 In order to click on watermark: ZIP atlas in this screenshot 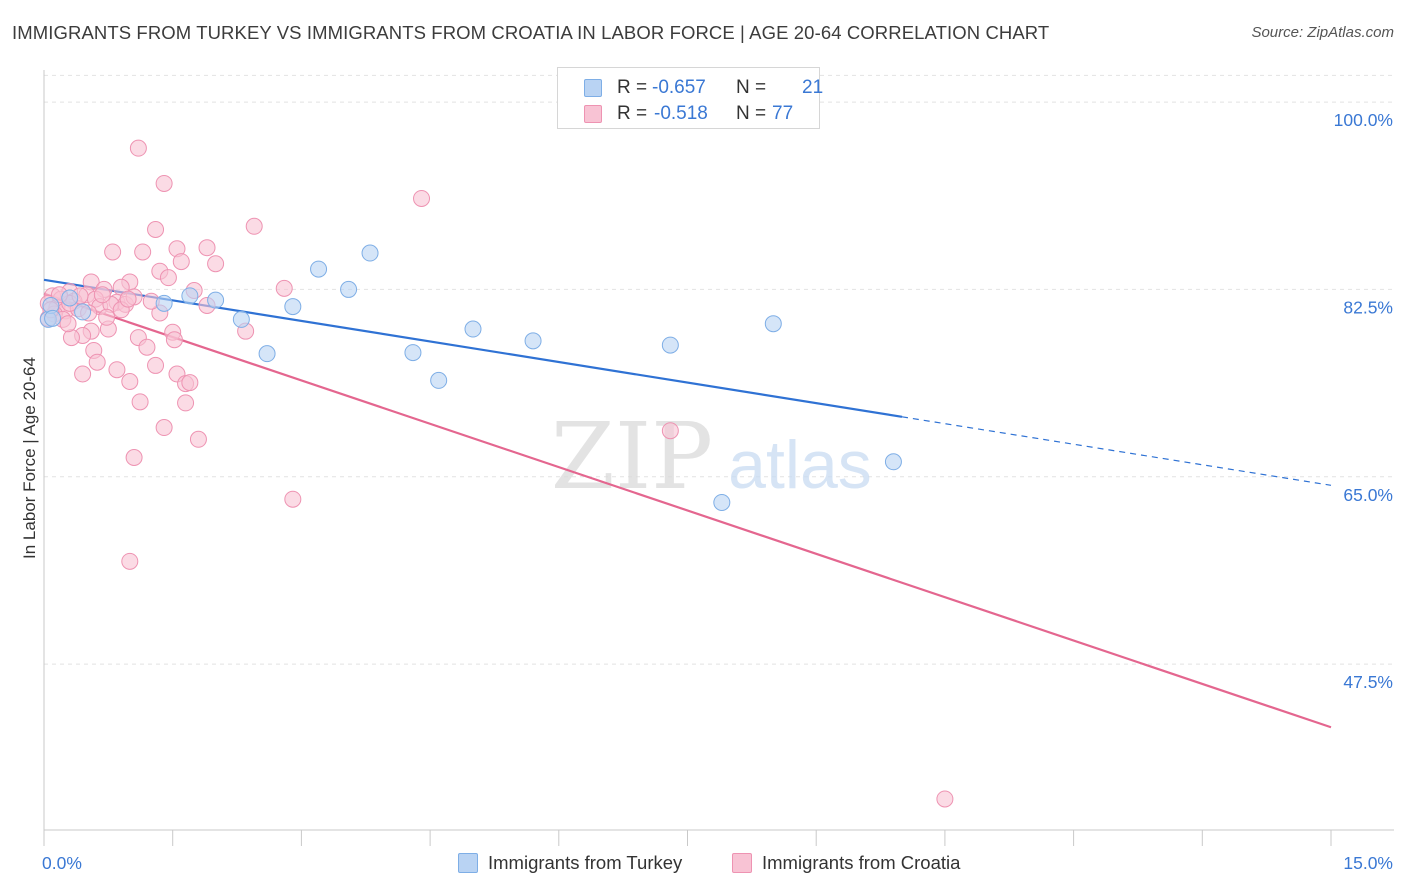, I will do `click(711, 456)`.